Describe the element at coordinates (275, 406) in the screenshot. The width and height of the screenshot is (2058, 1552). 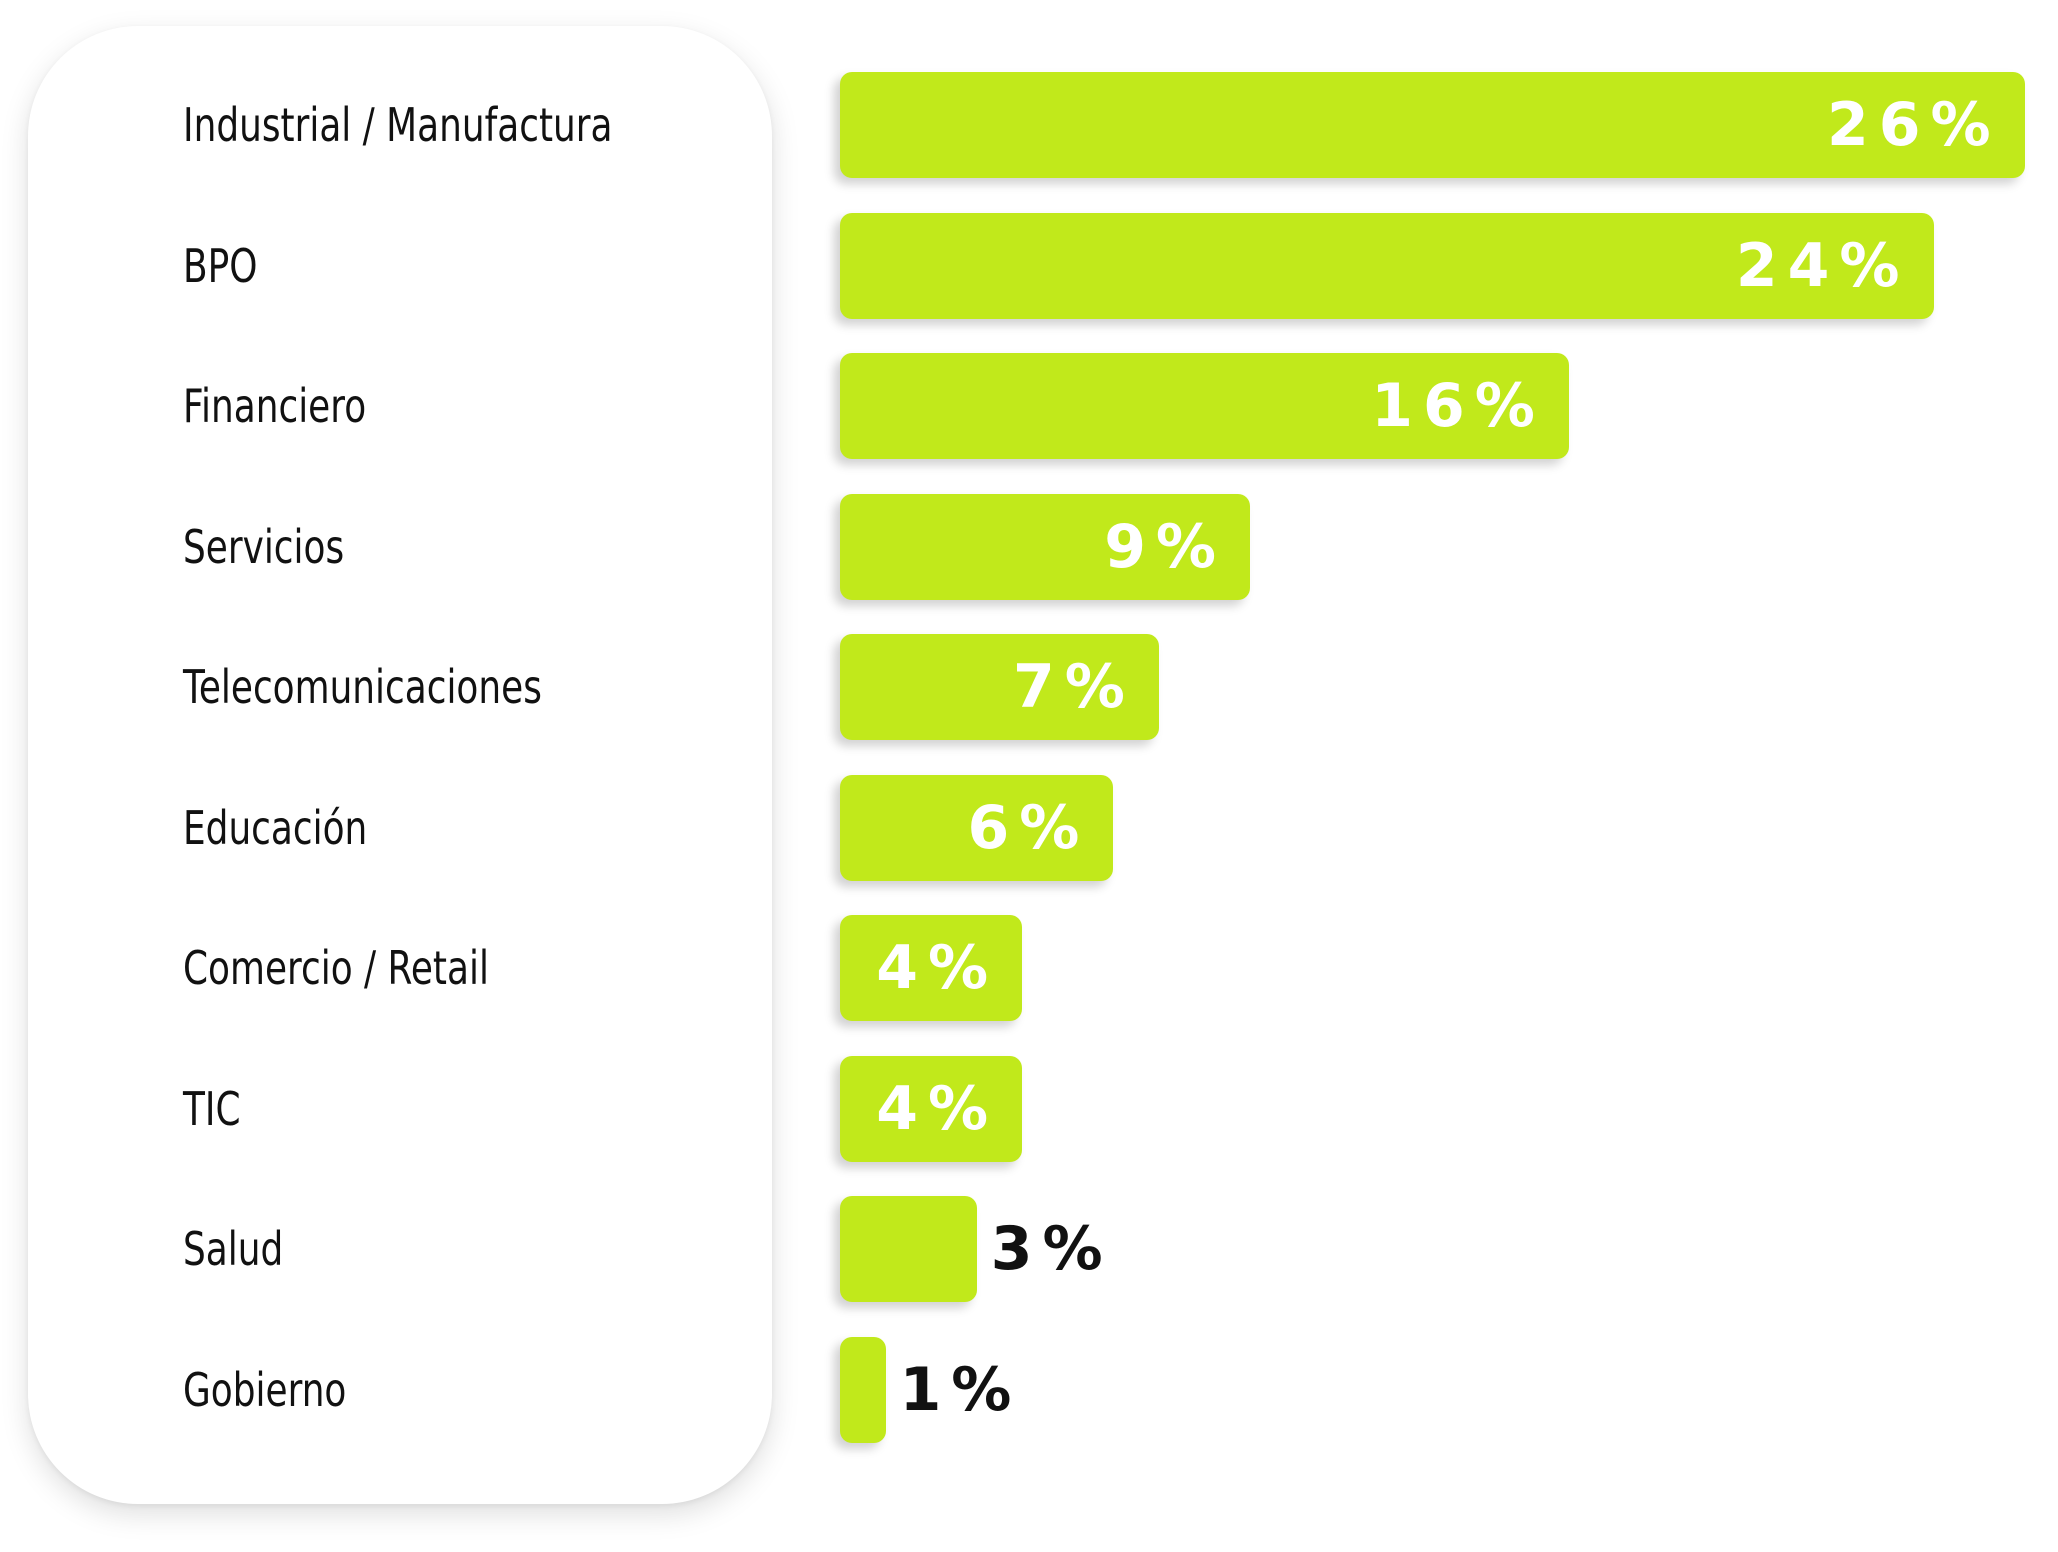
I see `category-label: Financiero` at that location.